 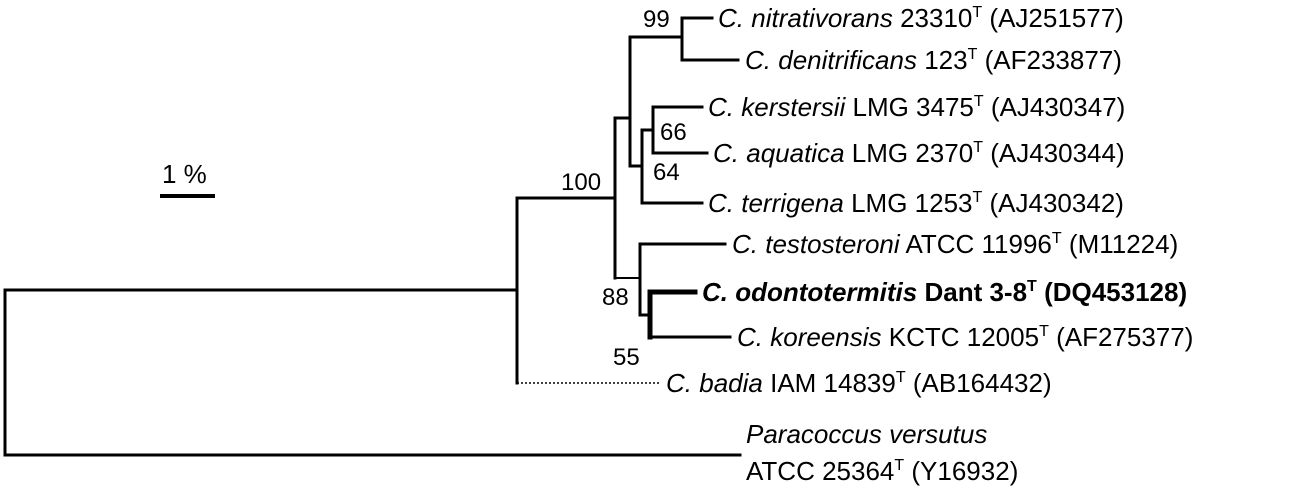 What do you see at coordinates (673, 132) in the screenshot?
I see `bootstrap-66: 66` at bounding box center [673, 132].